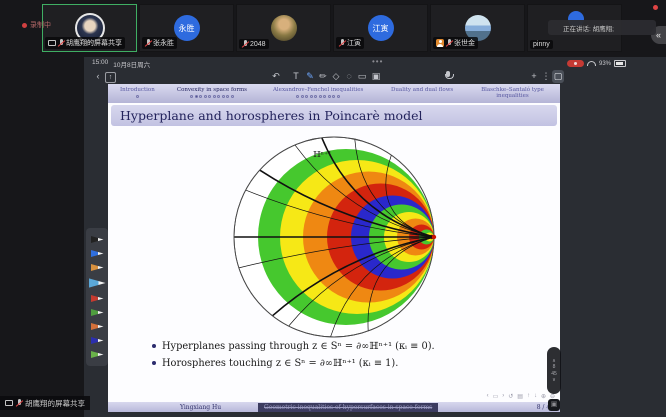 This screenshot has height=417, width=666. I want to click on participant-label: pinny, so click(541, 44).